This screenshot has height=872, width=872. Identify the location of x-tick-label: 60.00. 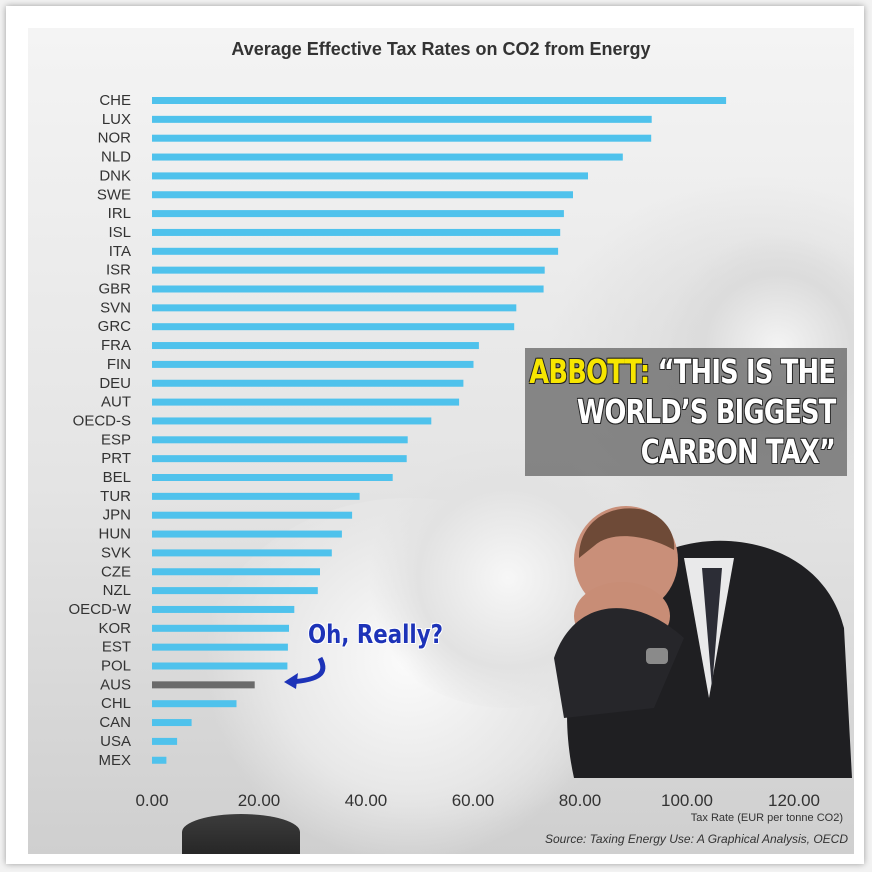
(473, 800).